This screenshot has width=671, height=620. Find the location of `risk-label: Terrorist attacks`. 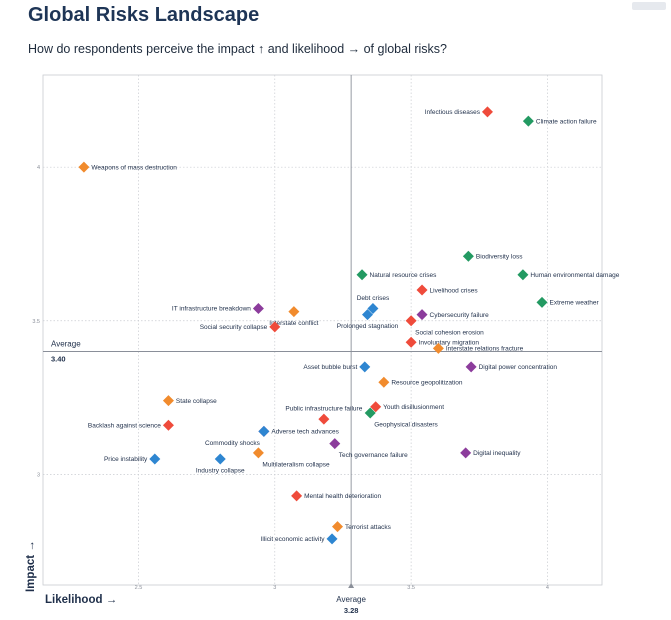

risk-label: Terrorist attacks is located at coordinates (368, 527).